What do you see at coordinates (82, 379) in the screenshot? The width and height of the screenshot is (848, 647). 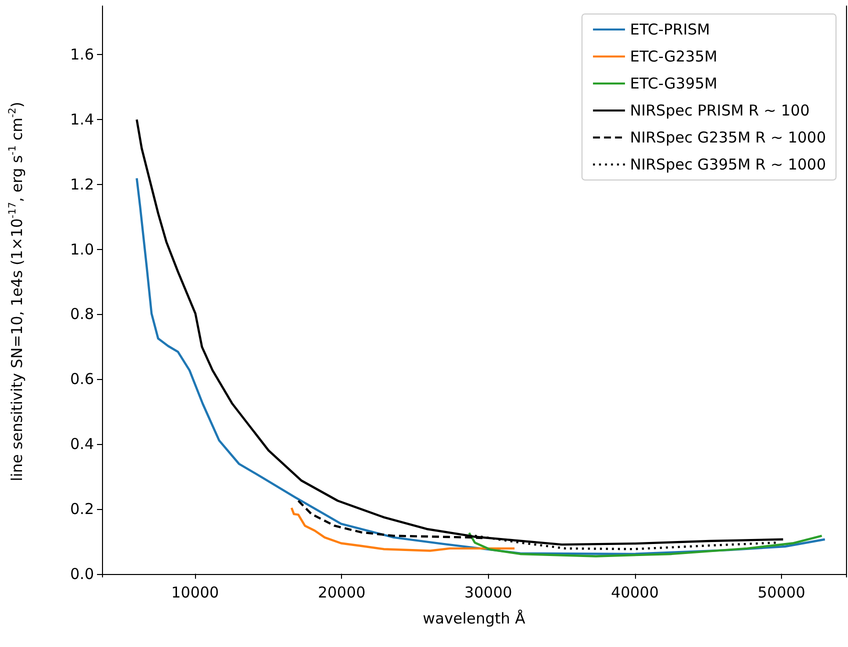 I see `y-tick-label: 0.6` at bounding box center [82, 379].